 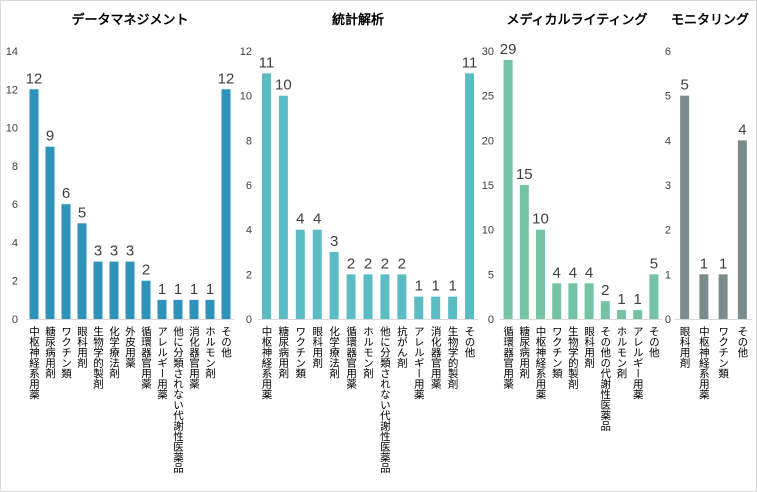 I want to click on chart-title: 統計解析, so click(x=358, y=20).